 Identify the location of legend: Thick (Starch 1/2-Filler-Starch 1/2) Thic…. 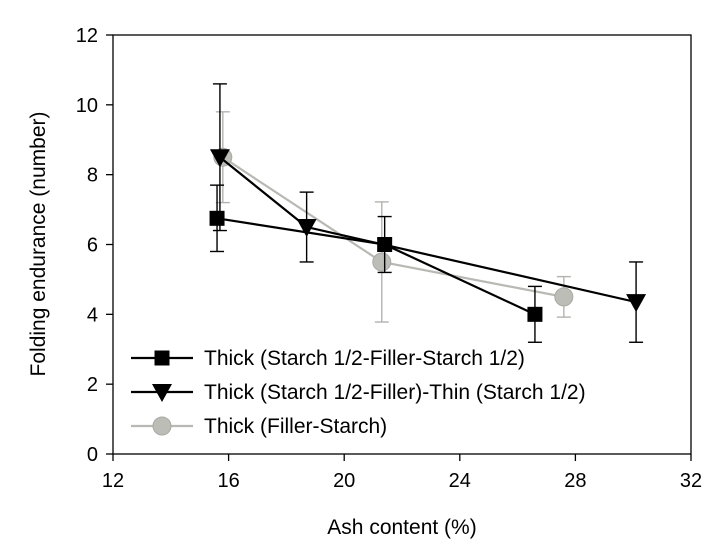
(358, 392).